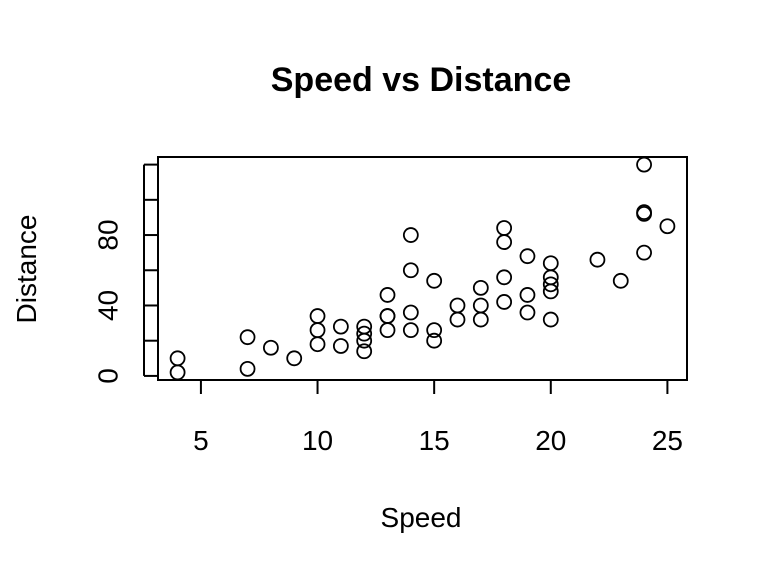 This screenshot has width=768, height=576. Describe the element at coordinates (421, 80) in the screenshot. I see `chart-title: Speed vs Distance` at that location.